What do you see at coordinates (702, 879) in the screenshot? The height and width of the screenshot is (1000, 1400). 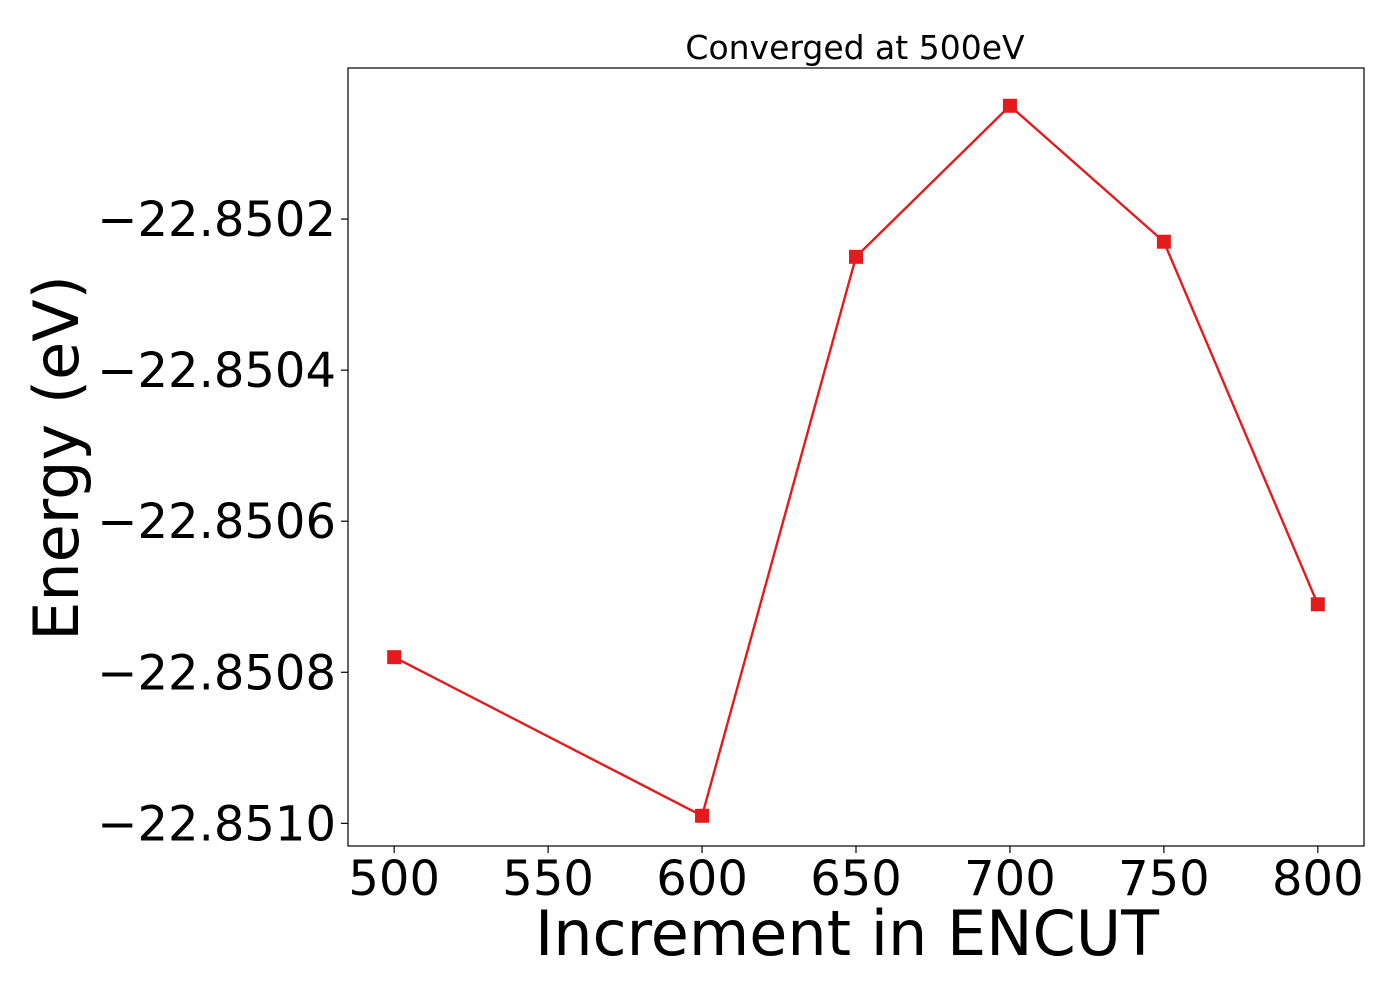 I see `x-tick-label: 600` at bounding box center [702, 879].